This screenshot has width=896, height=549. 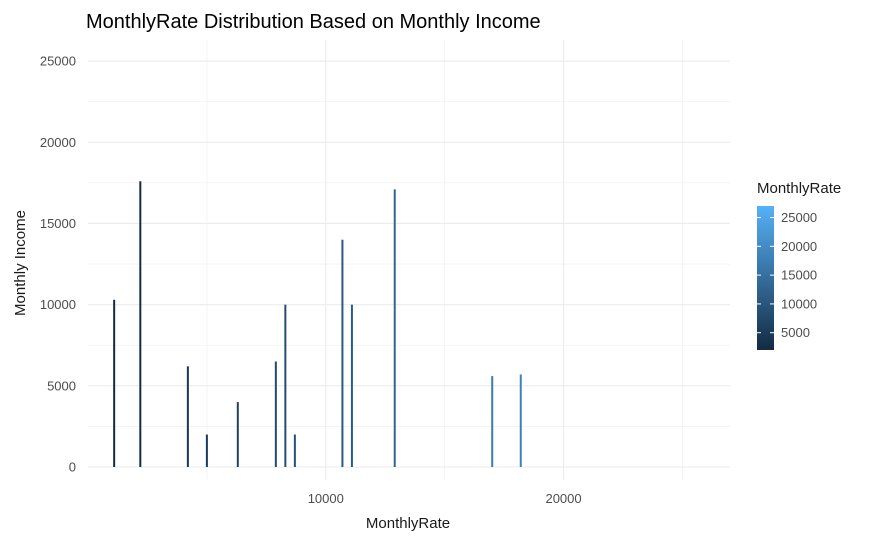 What do you see at coordinates (563, 498) in the screenshot?
I see `x-tick-label: 20000` at bounding box center [563, 498].